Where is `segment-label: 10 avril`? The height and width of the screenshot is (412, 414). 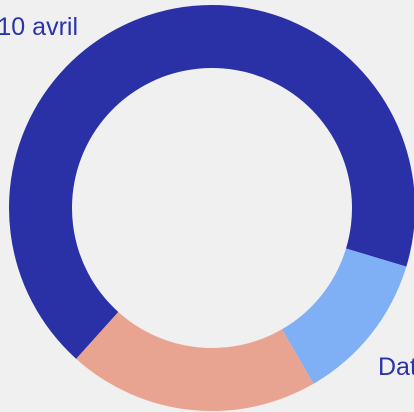 segment-label: 10 avril is located at coordinates (39, 27).